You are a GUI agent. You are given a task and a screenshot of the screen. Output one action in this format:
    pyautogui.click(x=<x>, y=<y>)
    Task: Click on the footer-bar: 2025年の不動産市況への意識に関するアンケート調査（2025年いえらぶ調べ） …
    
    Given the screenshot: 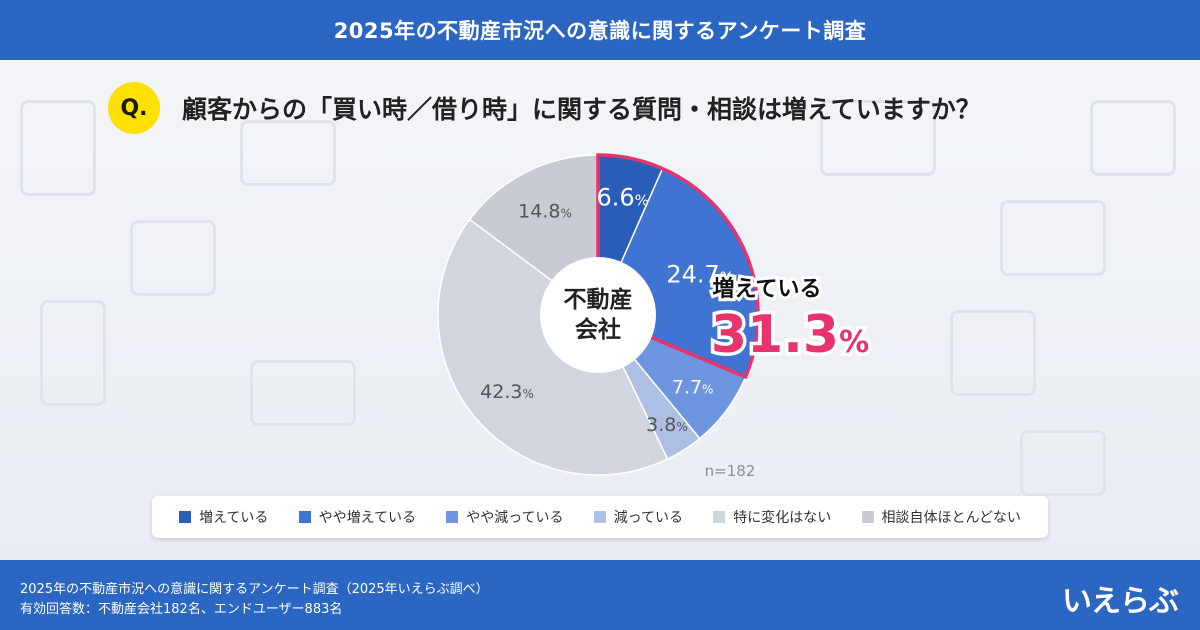 What is the action you would take?
    pyautogui.click(x=600, y=595)
    